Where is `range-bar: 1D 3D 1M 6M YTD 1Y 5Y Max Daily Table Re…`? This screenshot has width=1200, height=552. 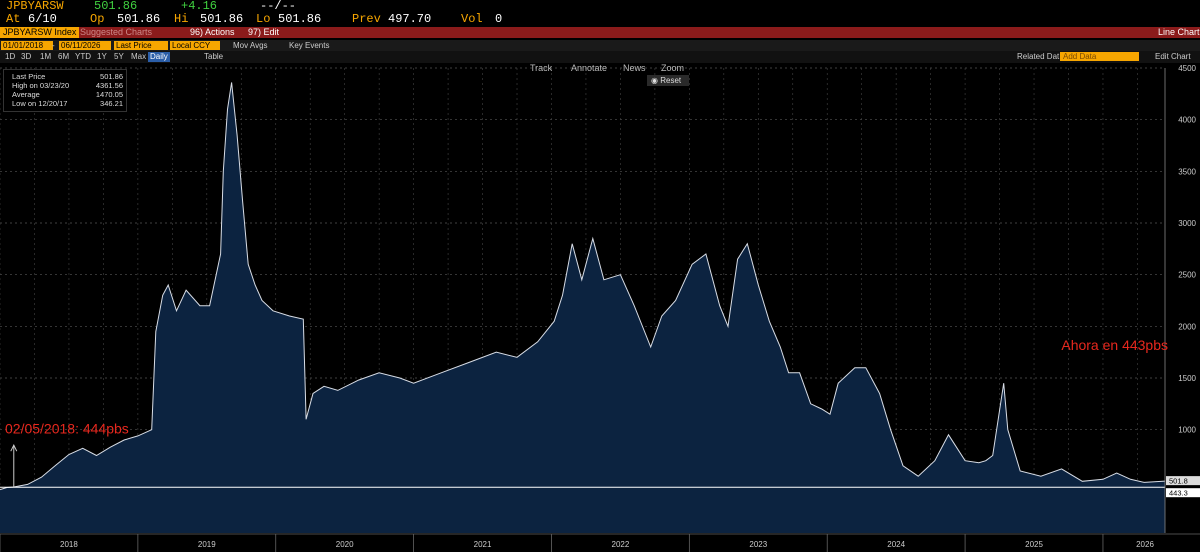
range-bar: 1D 3D 1M 6M YTD 1Y 5Y Max Daily Table Re… is located at coordinates (600, 57).